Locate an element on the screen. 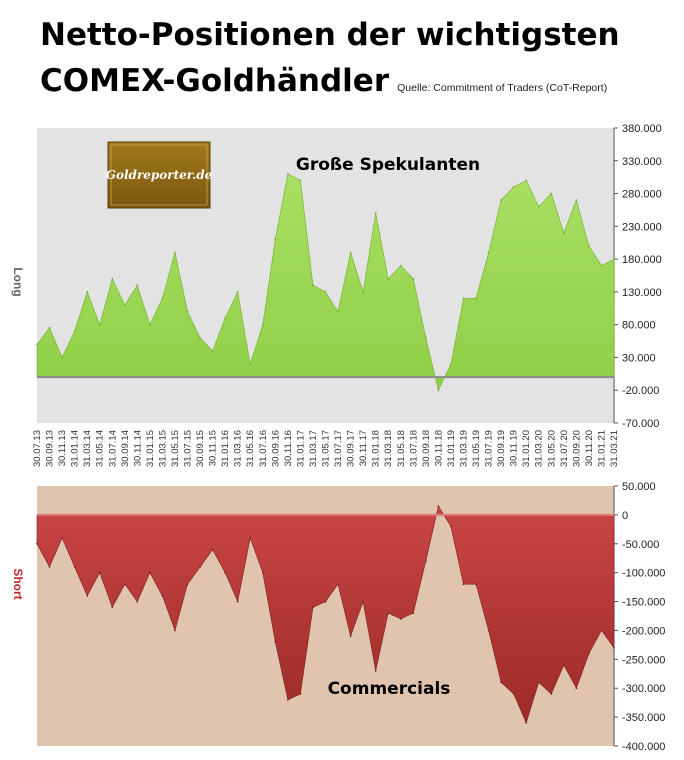 The height and width of the screenshot is (760, 684). x-tick-label: 31.07.15 is located at coordinates (188, 448).